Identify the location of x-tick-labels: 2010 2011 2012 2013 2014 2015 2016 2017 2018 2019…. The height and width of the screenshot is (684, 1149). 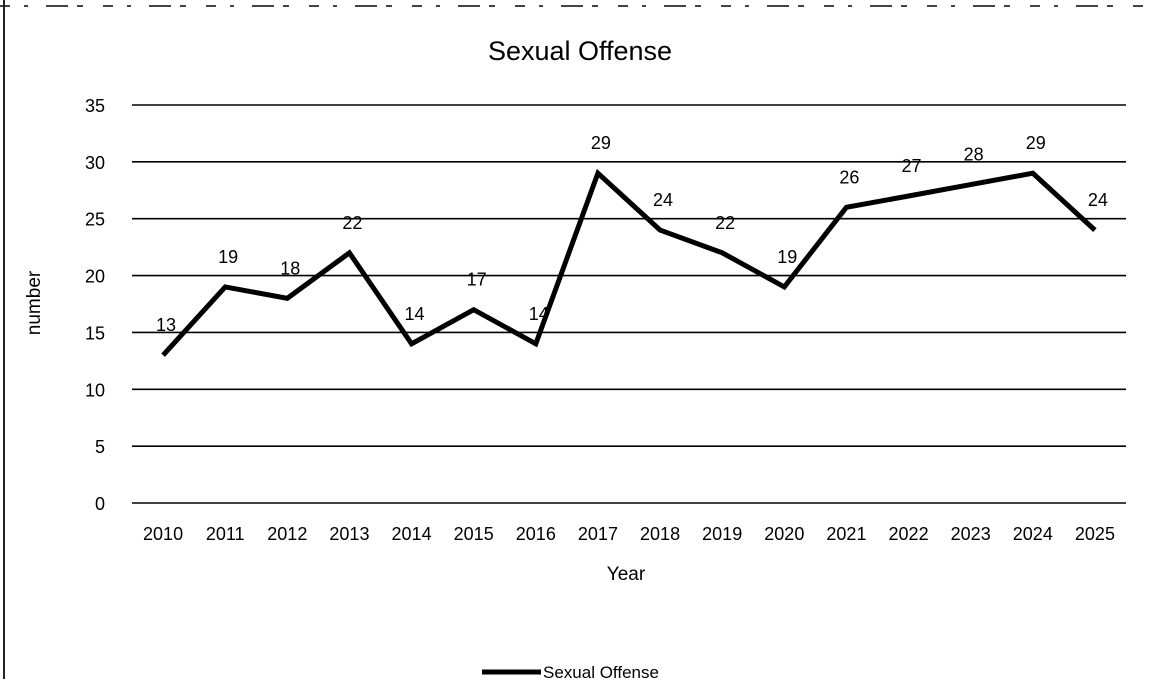
(629, 534).